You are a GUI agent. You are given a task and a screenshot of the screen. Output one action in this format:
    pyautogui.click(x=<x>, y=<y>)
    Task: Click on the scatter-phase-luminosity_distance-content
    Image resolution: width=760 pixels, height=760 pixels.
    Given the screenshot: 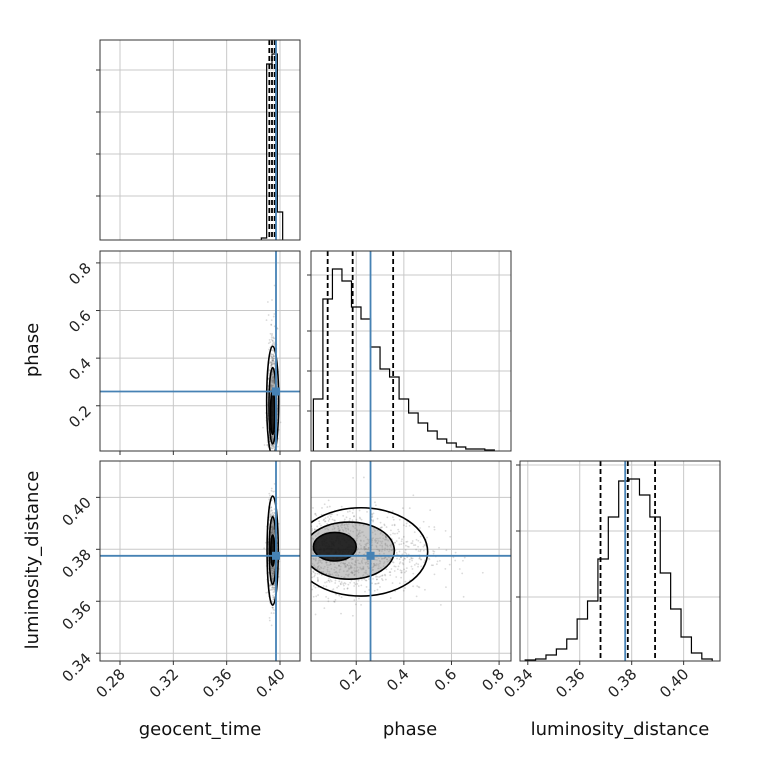 What is the action you would take?
    pyautogui.click(x=411, y=561)
    